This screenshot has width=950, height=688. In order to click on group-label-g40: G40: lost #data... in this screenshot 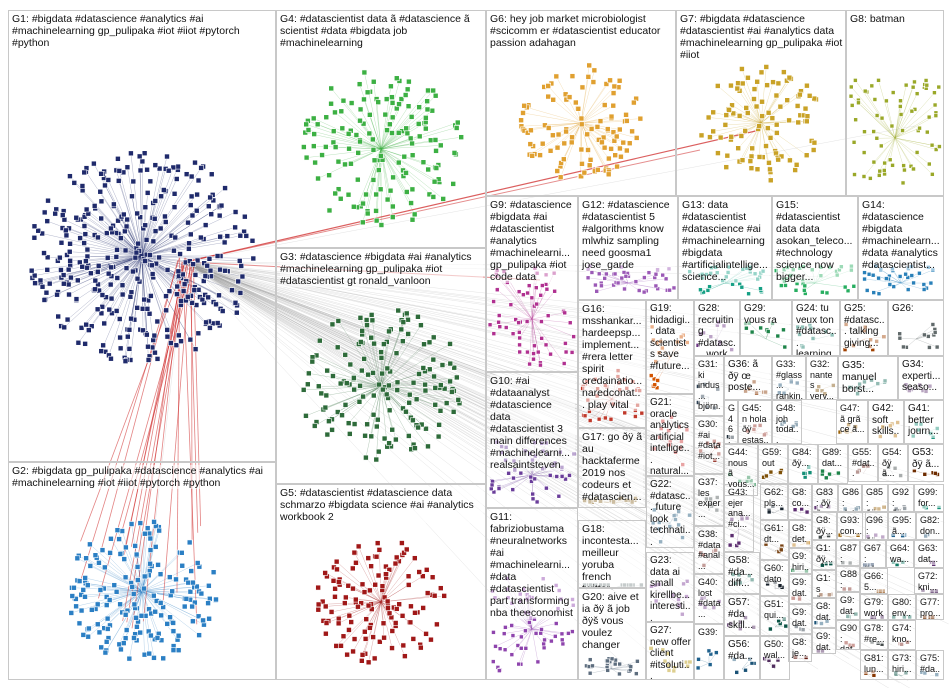, I will do `click(709, 598)`.